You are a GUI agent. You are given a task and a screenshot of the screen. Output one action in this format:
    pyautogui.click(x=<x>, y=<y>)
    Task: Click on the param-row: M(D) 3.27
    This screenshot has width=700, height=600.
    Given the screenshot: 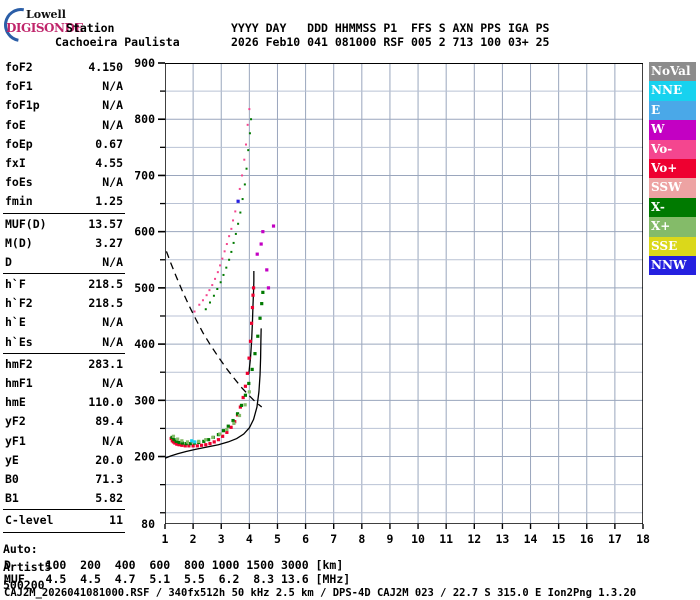 What is the action you would take?
    pyautogui.click(x=64, y=243)
    